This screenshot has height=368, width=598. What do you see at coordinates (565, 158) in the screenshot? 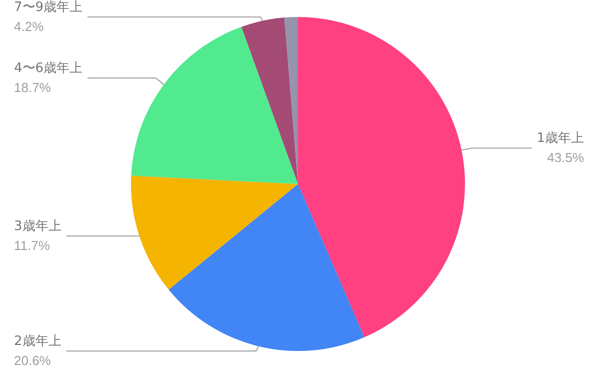
I see `data-label: 43.5%` at bounding box center [565, 158].